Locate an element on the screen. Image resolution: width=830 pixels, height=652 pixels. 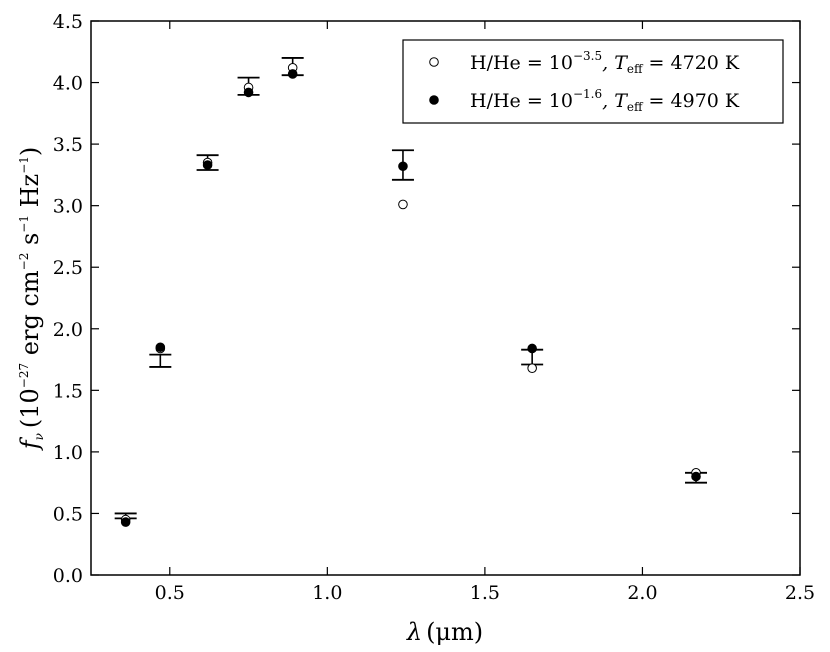
legend-open-prefix: H/He = 10 is located at coordinates (521, 63).